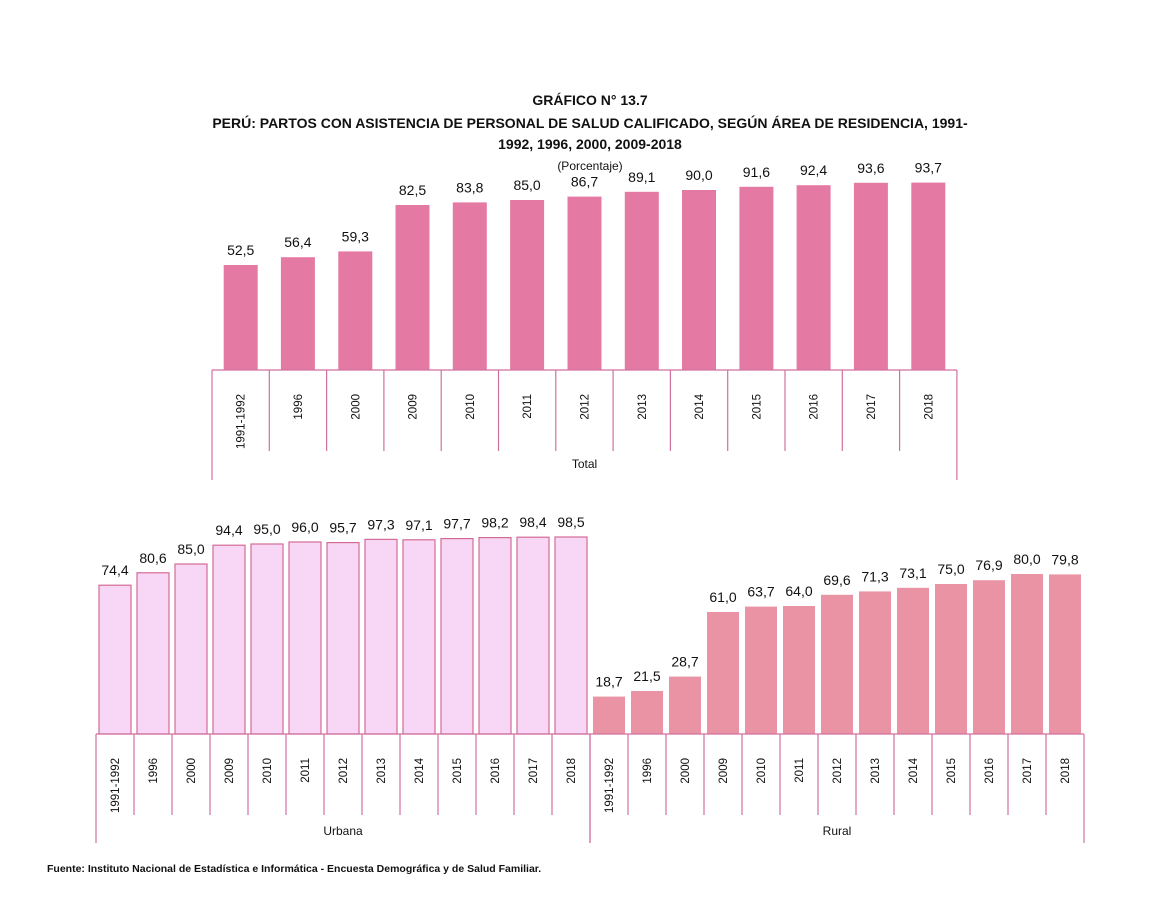 This screenshot has height=910, width=1166. Describe the element at coordinates (874, 576) in the screenshot. I see `rural-value-label: 71,3` at that location.